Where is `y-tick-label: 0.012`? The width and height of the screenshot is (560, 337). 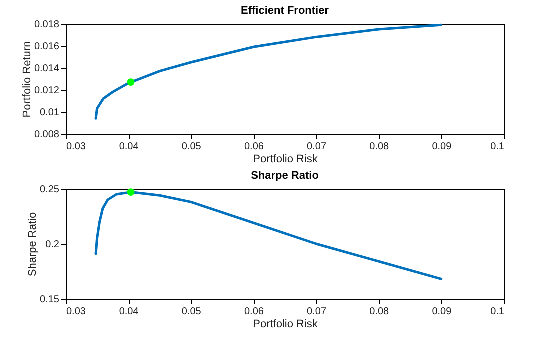 y-tick-label: 0.012 is located at coordinates (47, 91).